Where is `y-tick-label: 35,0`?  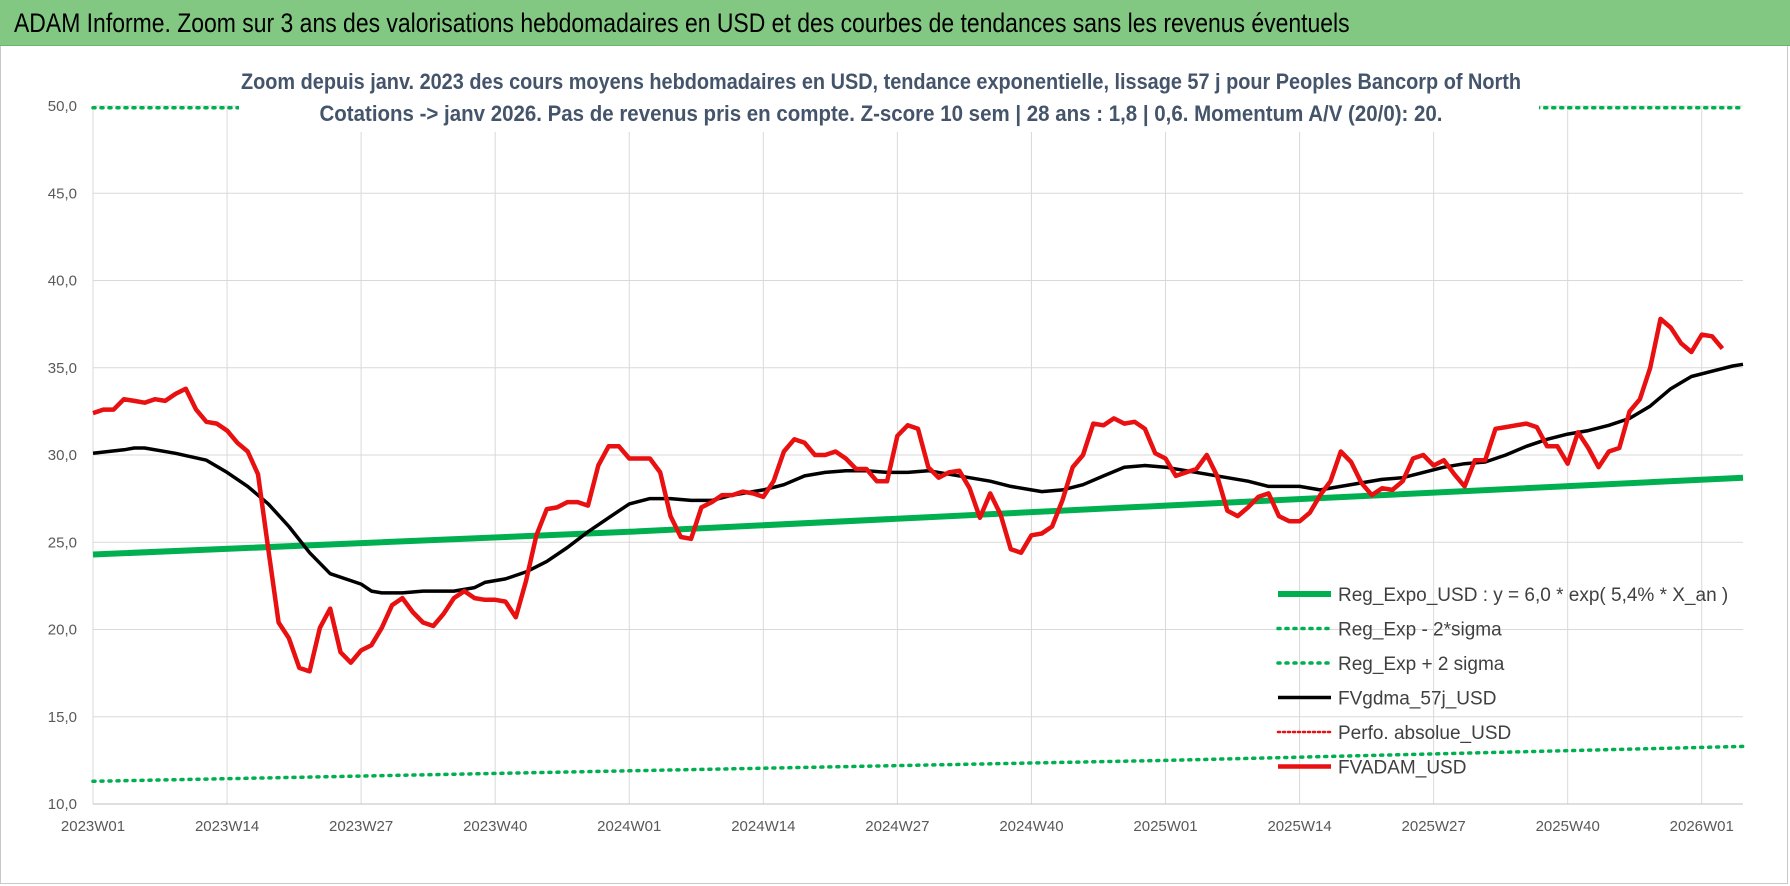
y-tick-label: 35,0 is located at coordinates (62, 368).